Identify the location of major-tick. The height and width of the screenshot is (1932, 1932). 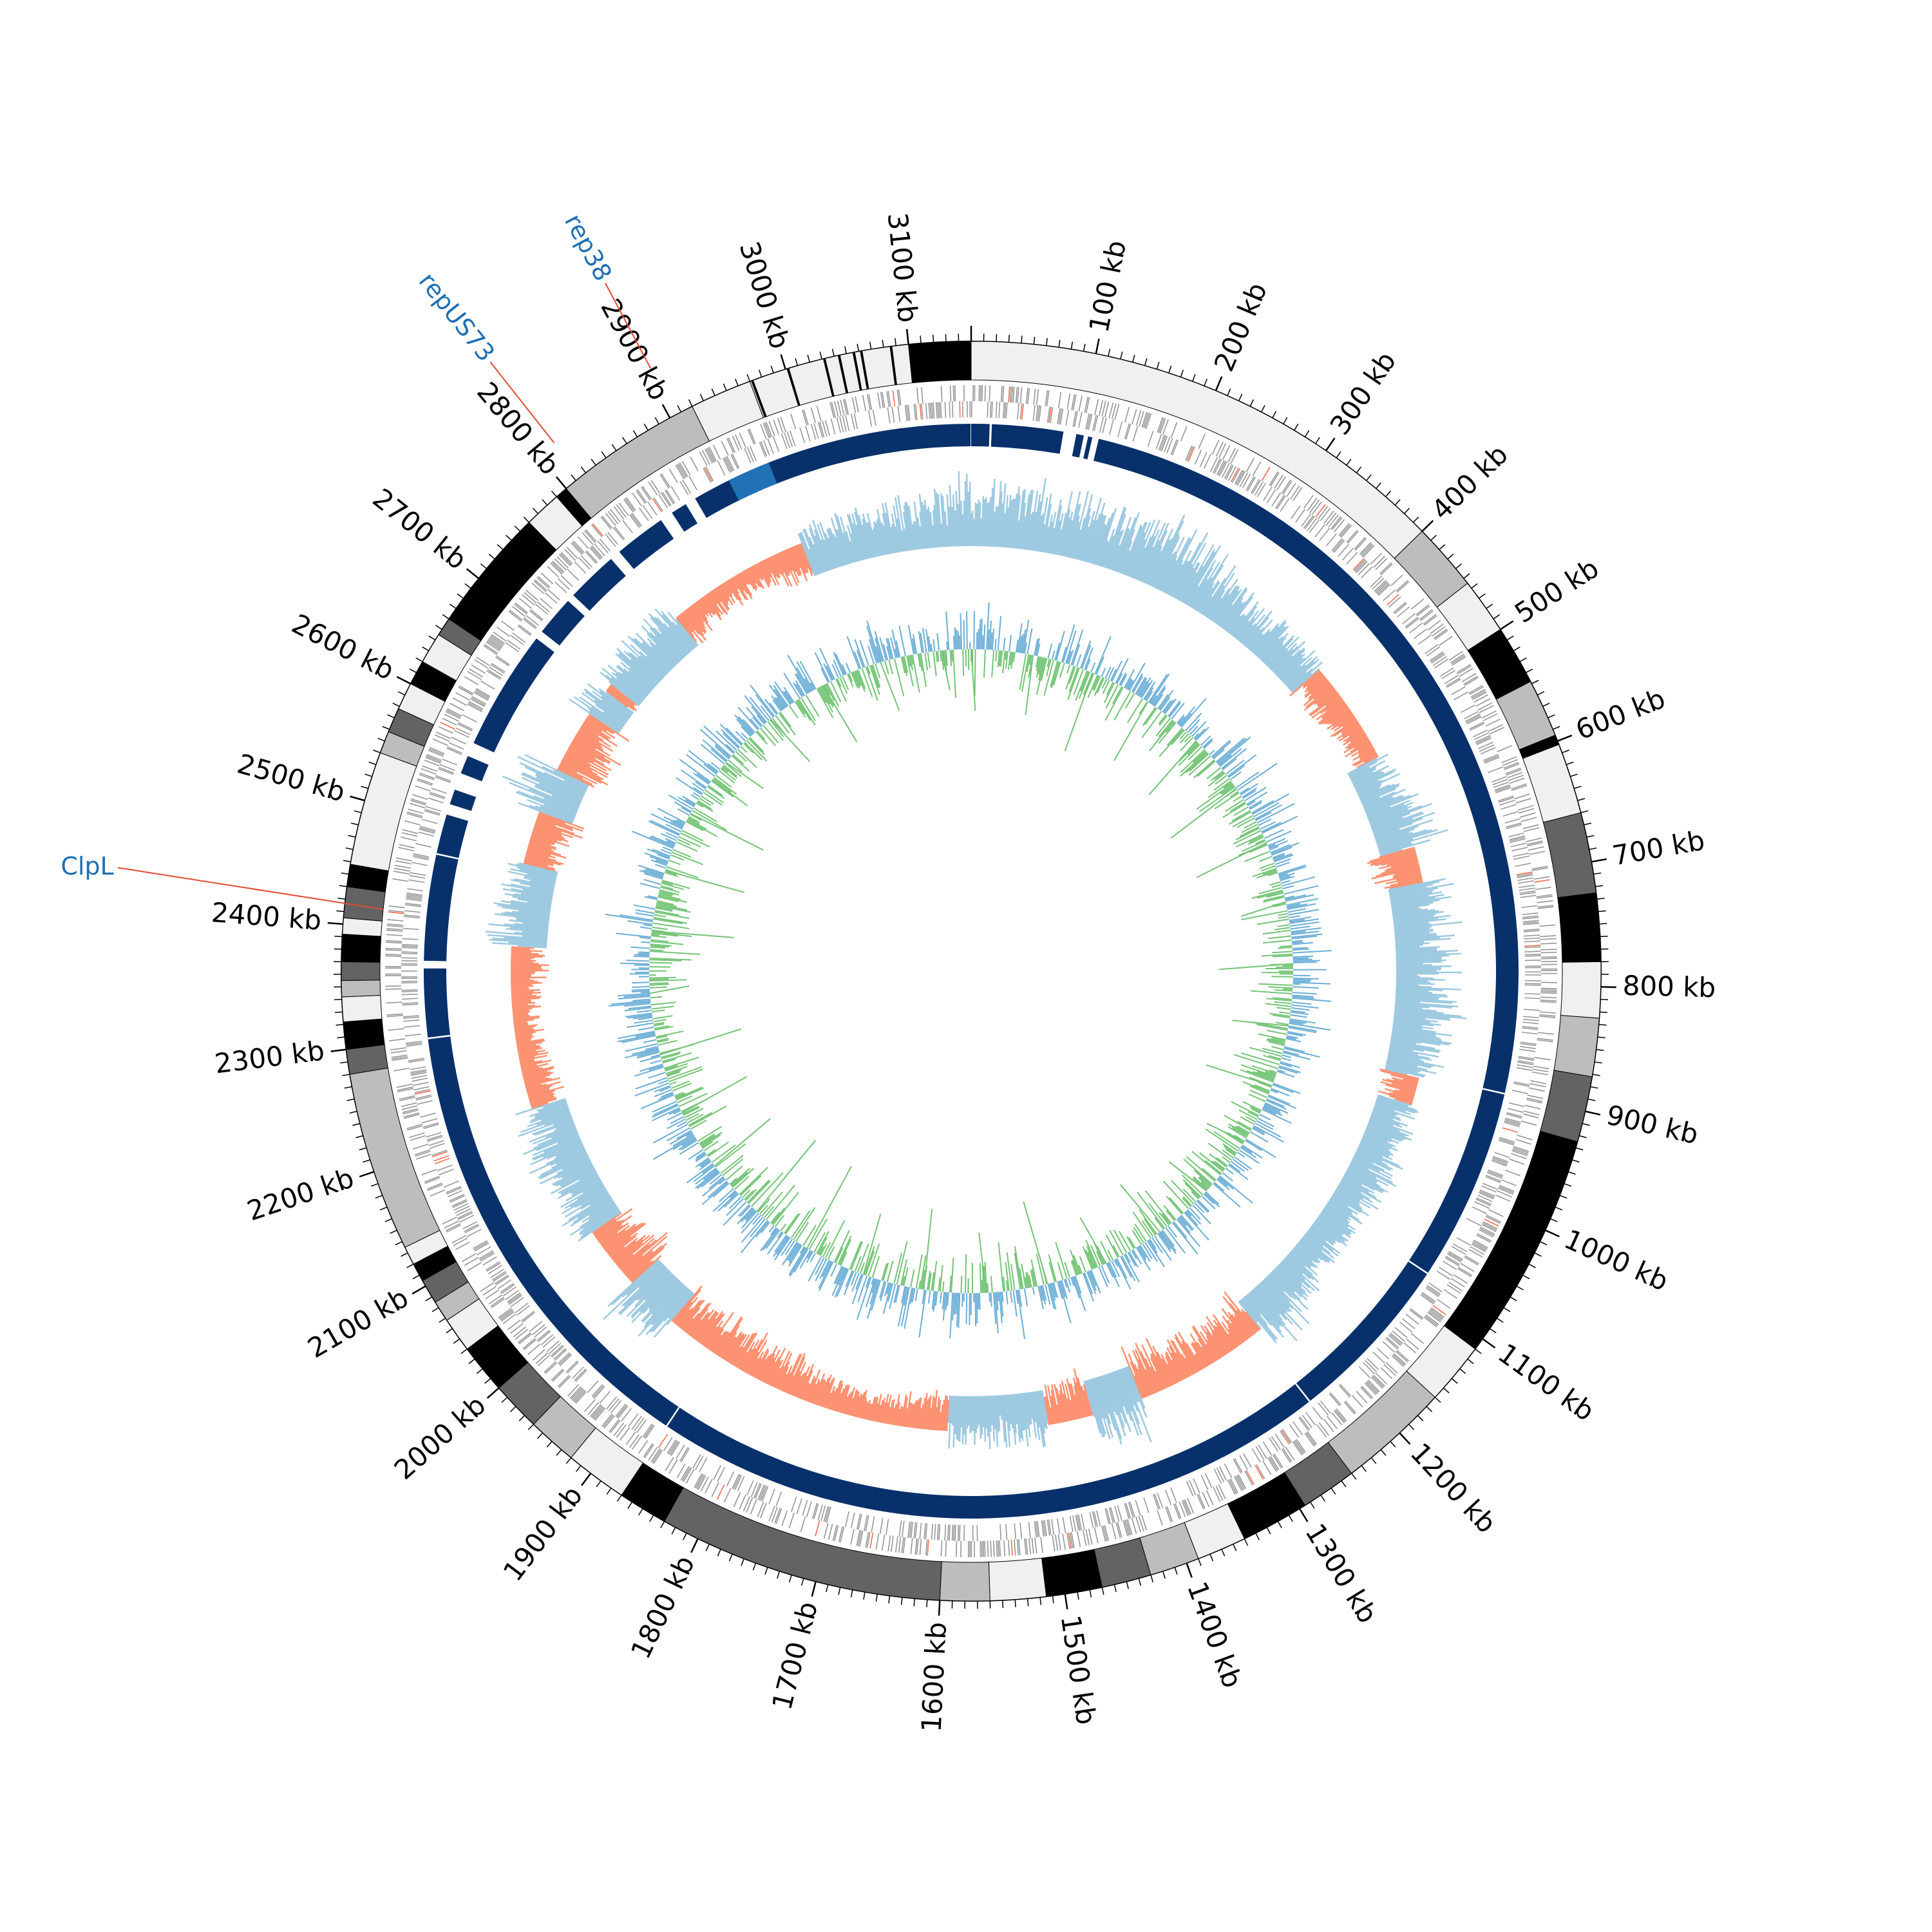
(1189, 1570).